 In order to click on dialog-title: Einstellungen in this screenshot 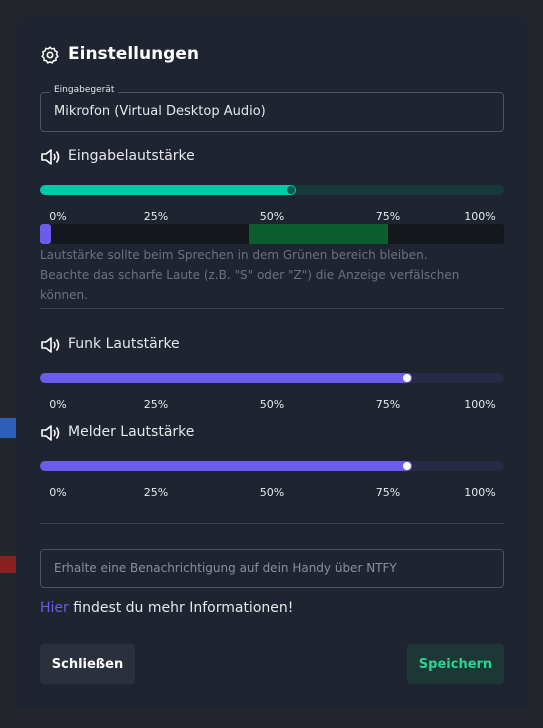, I will do `click(133, 54)`.